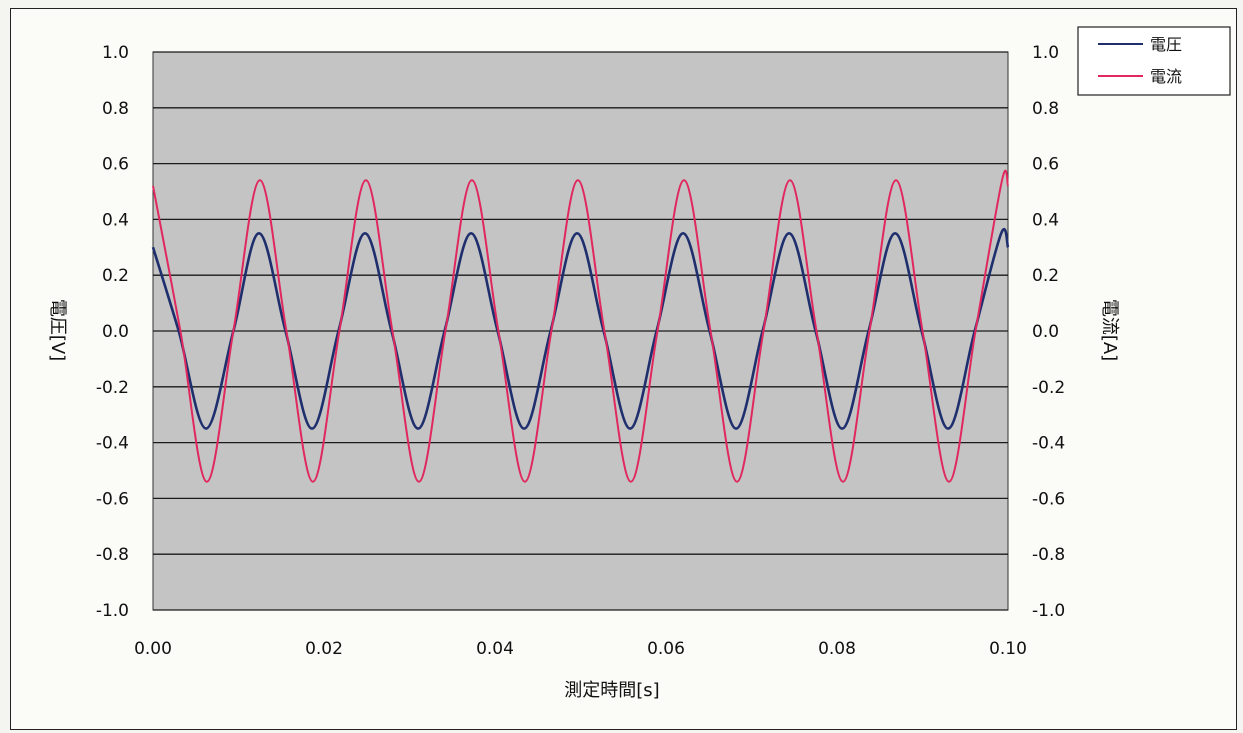  I want to click on y-axis-left-title: 電圧[V], so click(57, 330).